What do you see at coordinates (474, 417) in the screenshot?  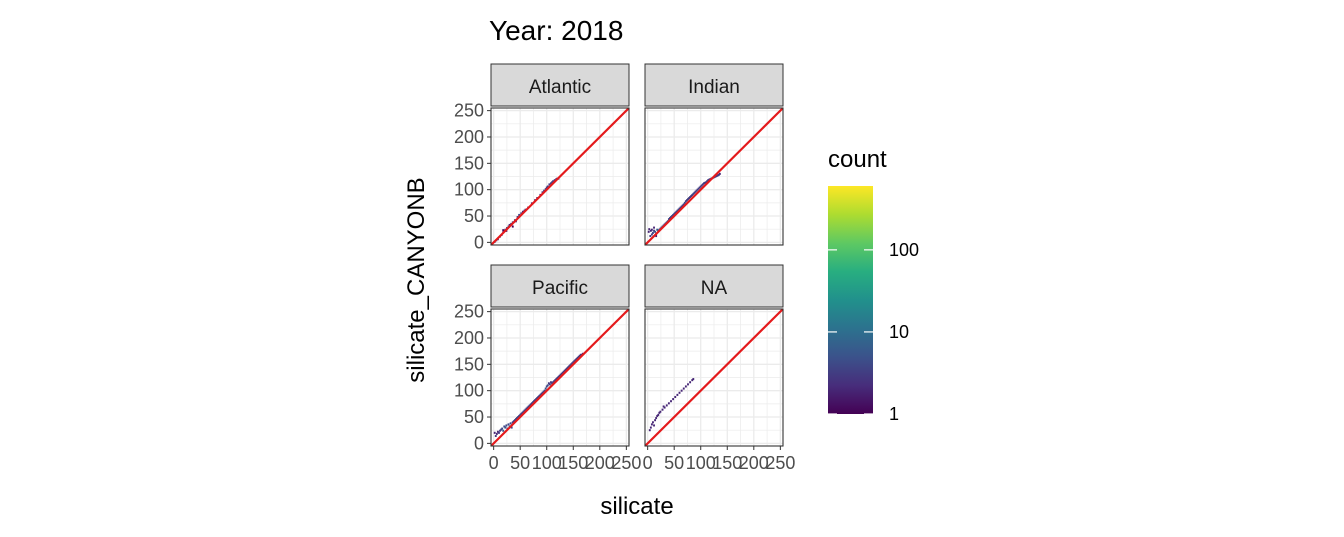 I see `y-tick-label: 50` at bounding box center [474, 417].